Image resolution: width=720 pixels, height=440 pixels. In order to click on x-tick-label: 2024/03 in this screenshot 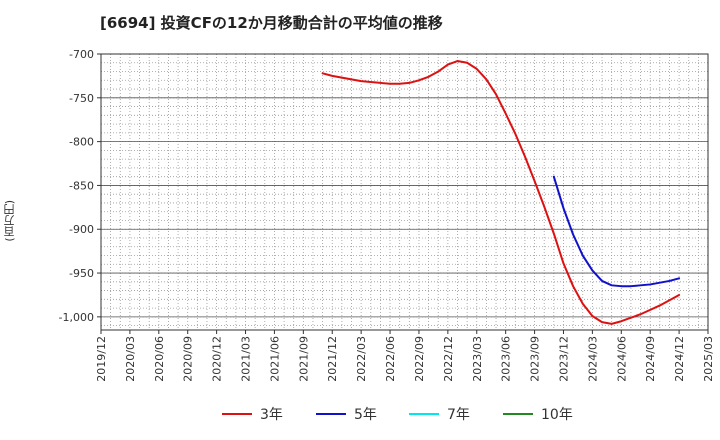, I will do `click(592, 359)`.